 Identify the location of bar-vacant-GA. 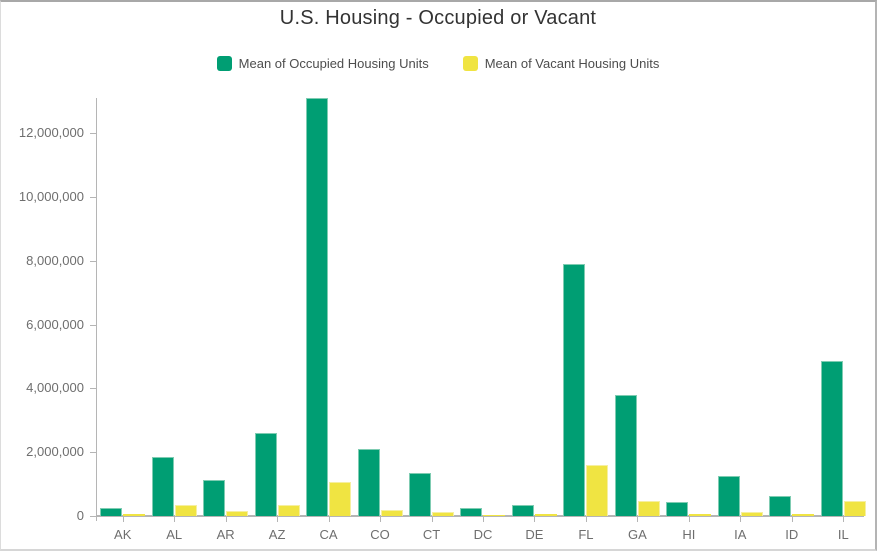
(648, 508).